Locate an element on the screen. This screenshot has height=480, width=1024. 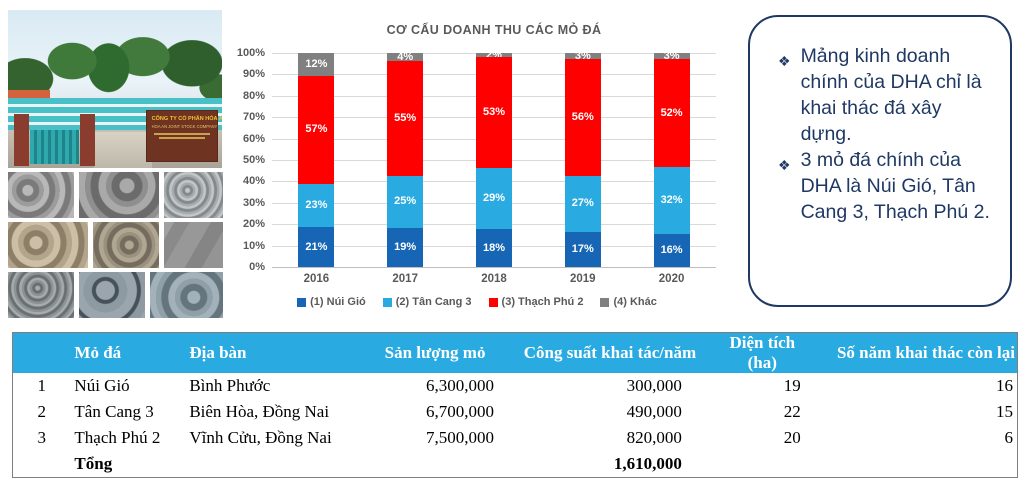
bar-segment: 4% is located at coordinates (405, 56).